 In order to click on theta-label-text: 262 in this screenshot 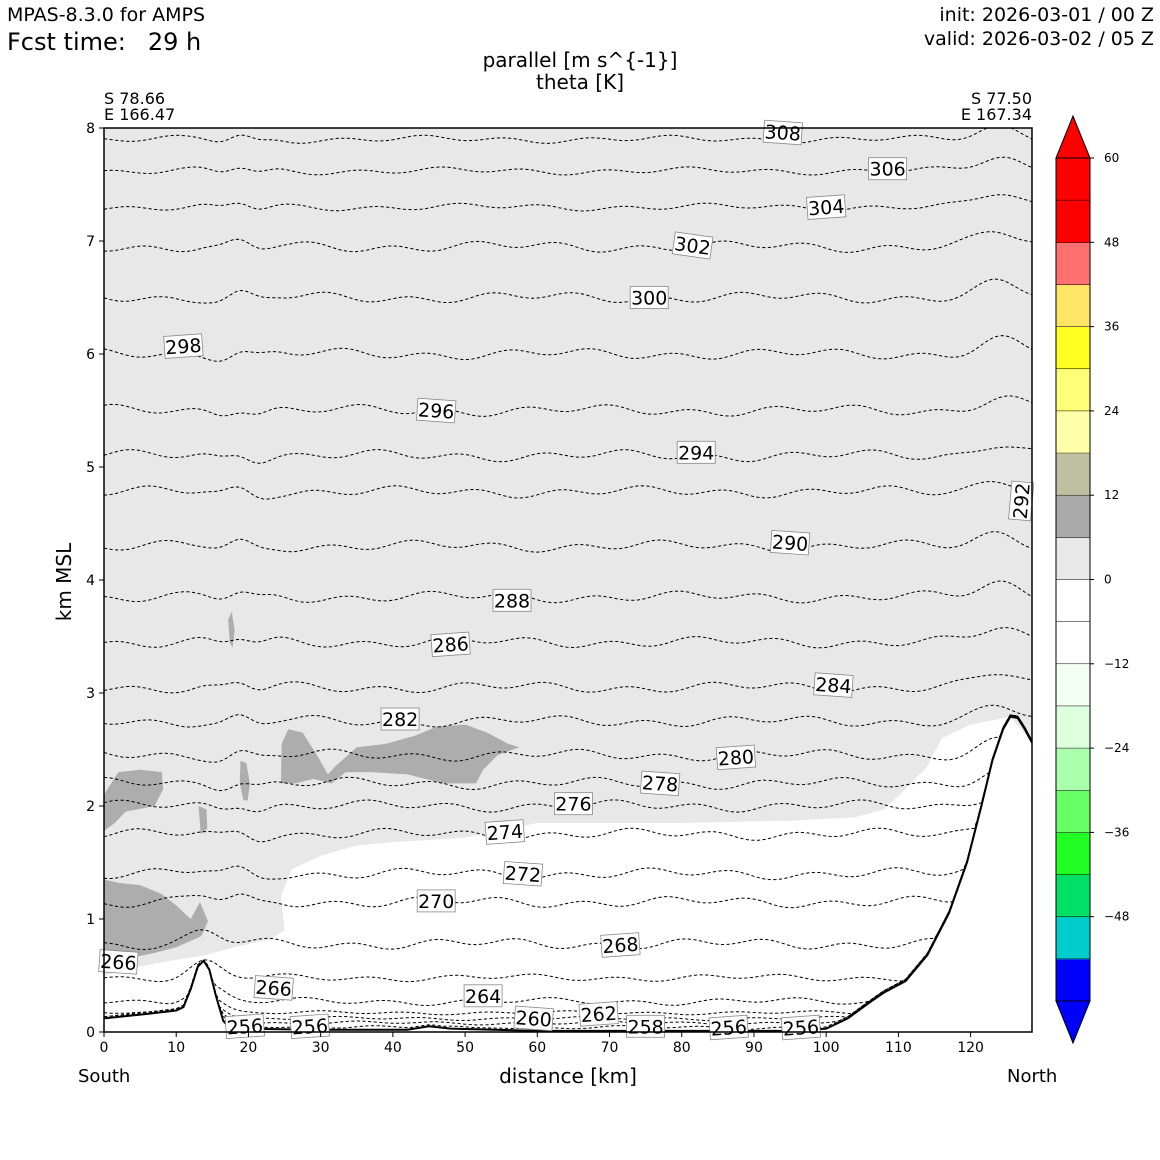, I will do `click(599, 1015)`.